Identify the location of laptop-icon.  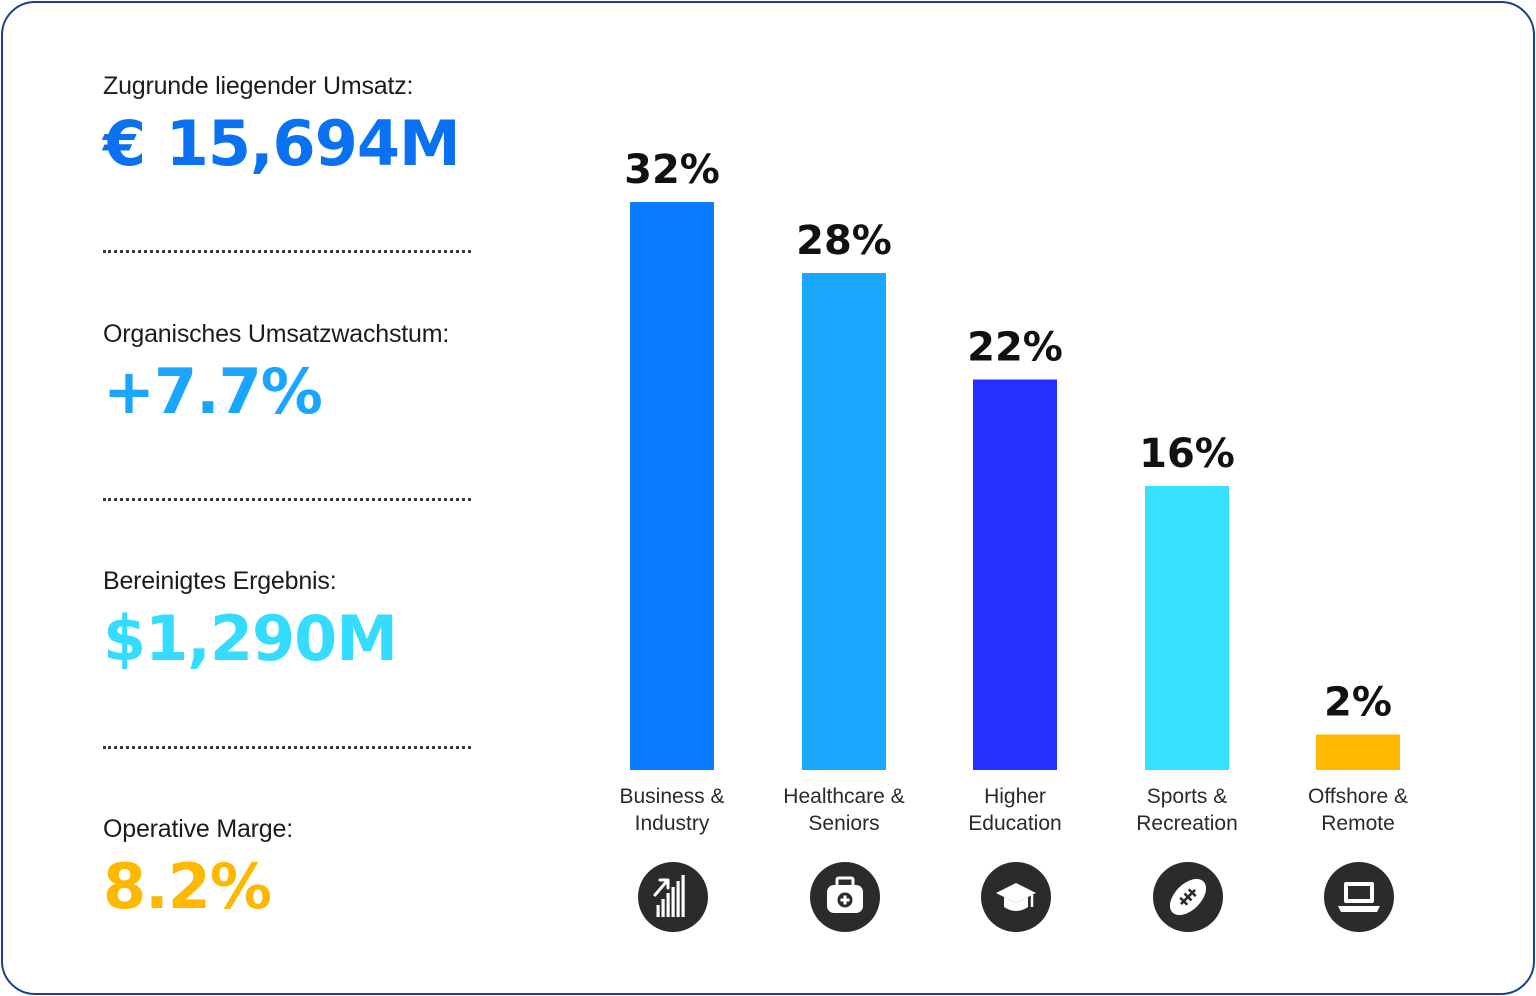
(1359, 897).